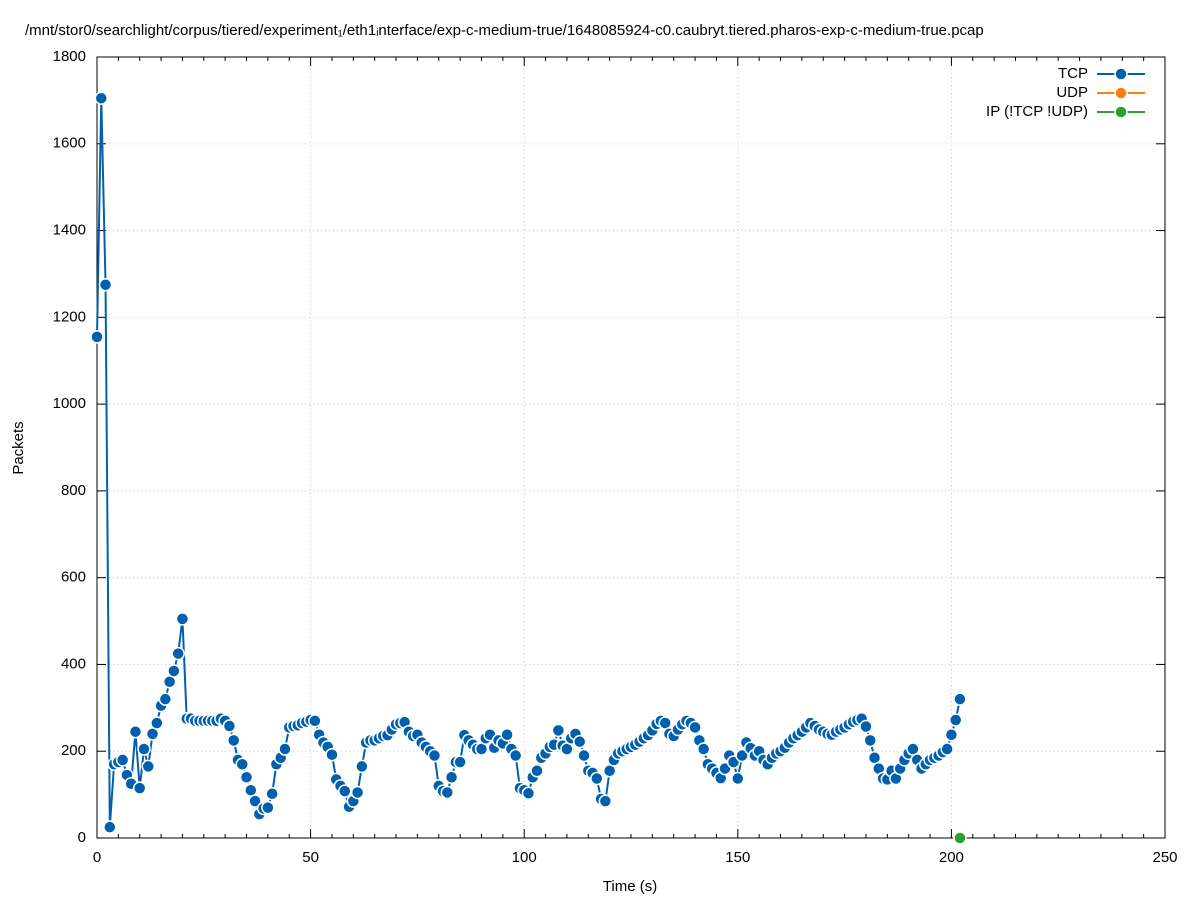 Image resolution: width=1197 pixels, height=900 pixels. What do you see at coordinates (1072, 92) in the screenshot?
I see `legend-label: UDP` at bounding box center [1072, 92].